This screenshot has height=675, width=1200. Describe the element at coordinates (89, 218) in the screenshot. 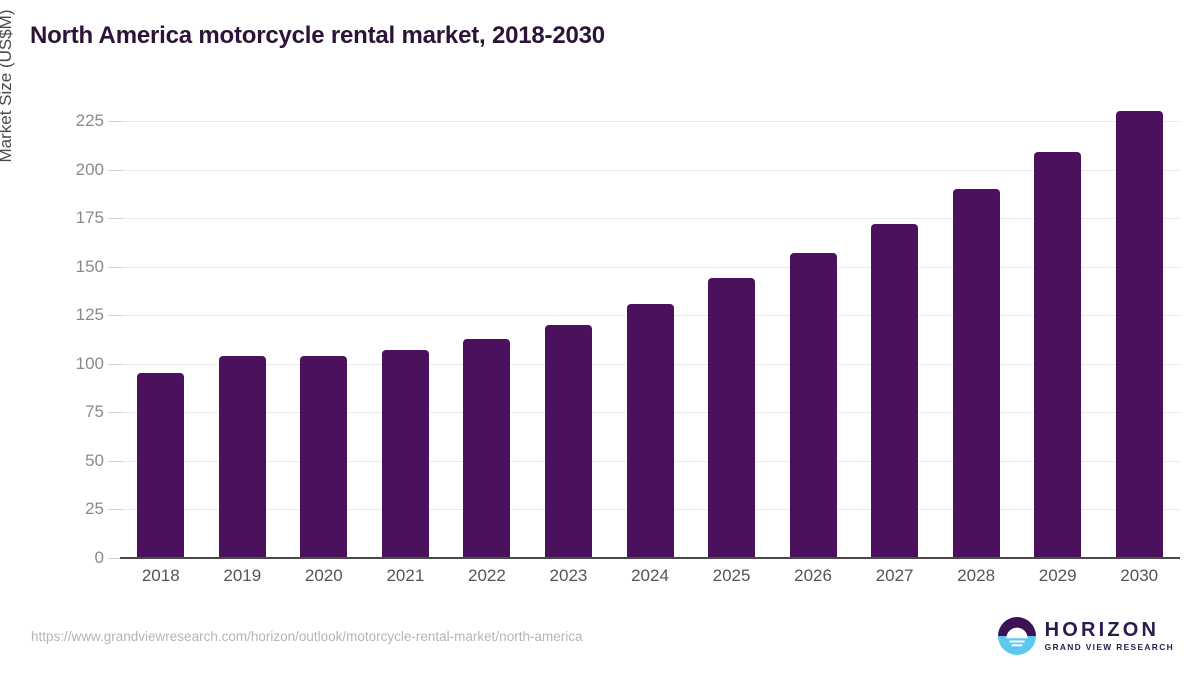

I see `y-axis-tick-label: 175` at that location.